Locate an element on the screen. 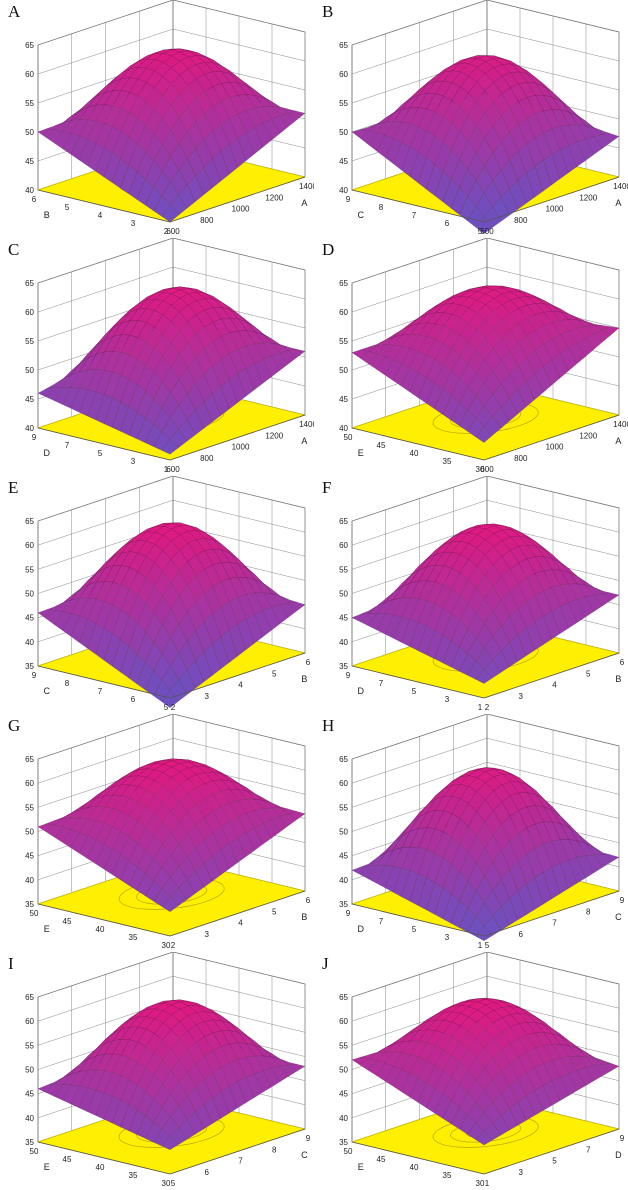 The image size is (628, 1190). panel-label: J is located at coordinates (325, 963).